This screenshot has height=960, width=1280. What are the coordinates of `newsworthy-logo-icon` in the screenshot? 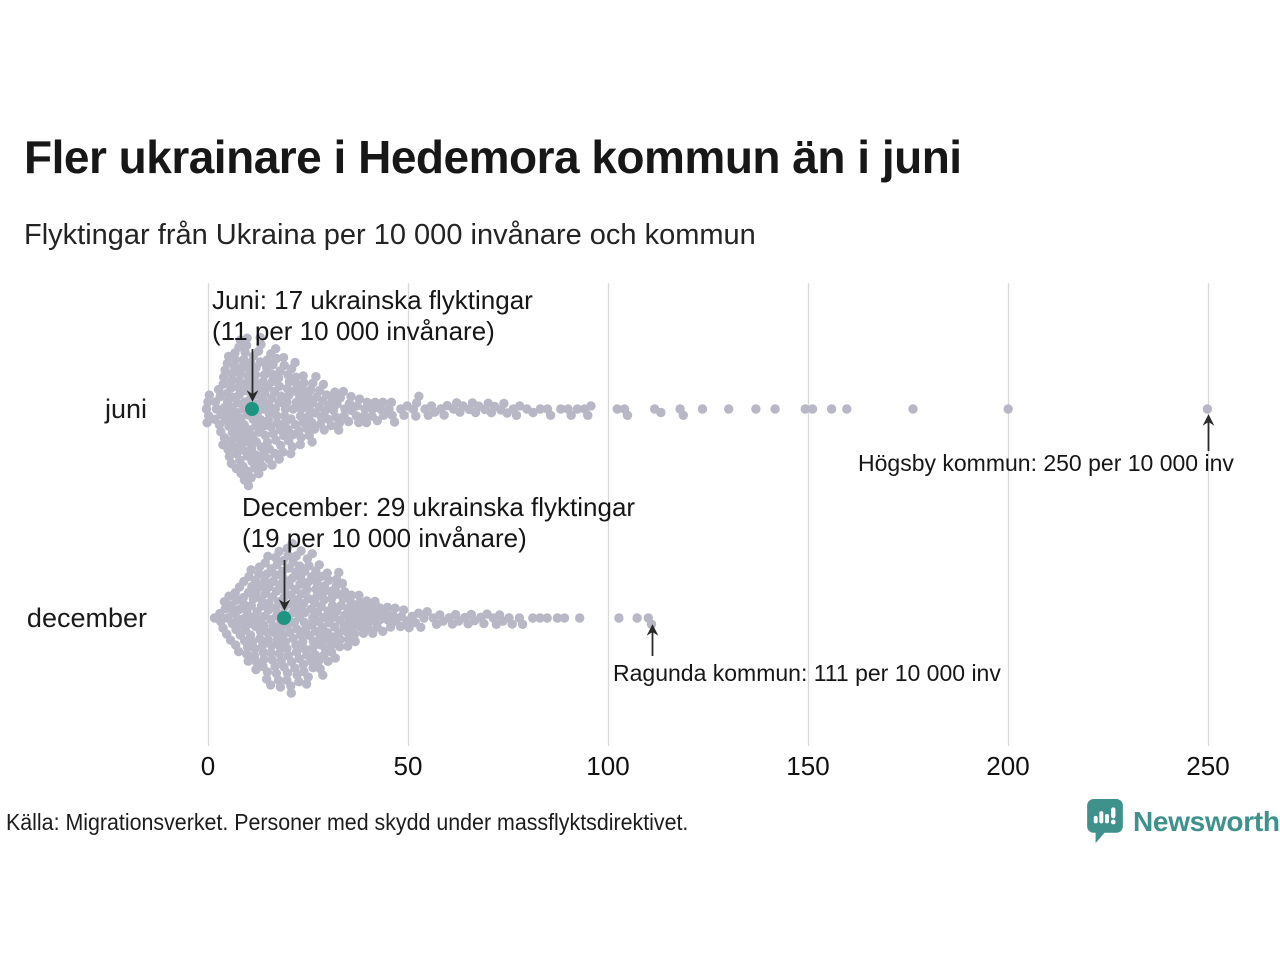 It's located at (1105, 821).